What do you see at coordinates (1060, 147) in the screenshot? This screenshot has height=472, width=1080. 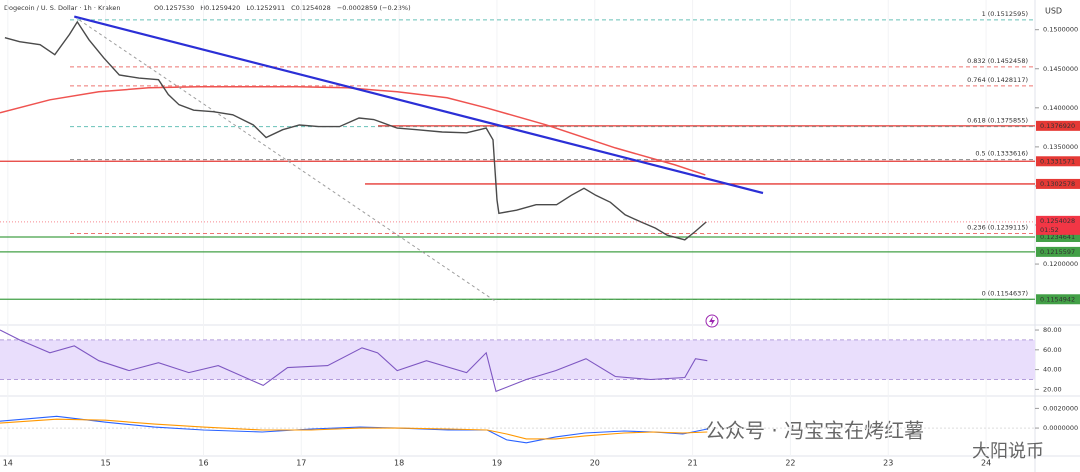 I see `y-tick-label: 0.1350000` at bounding box center [1060, 147].